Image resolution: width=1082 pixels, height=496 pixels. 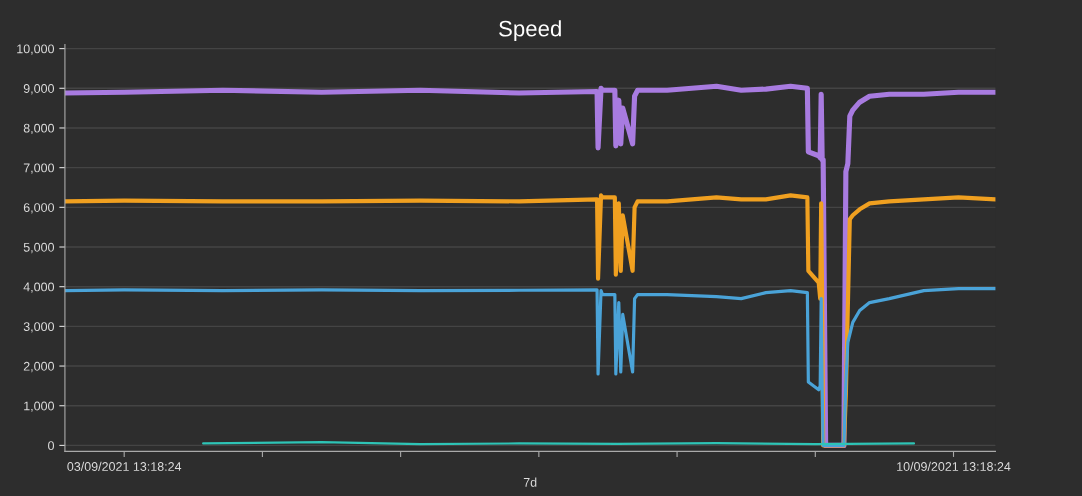 I want to click on y-tick-label: 10,000, so click(x=36, y=49).